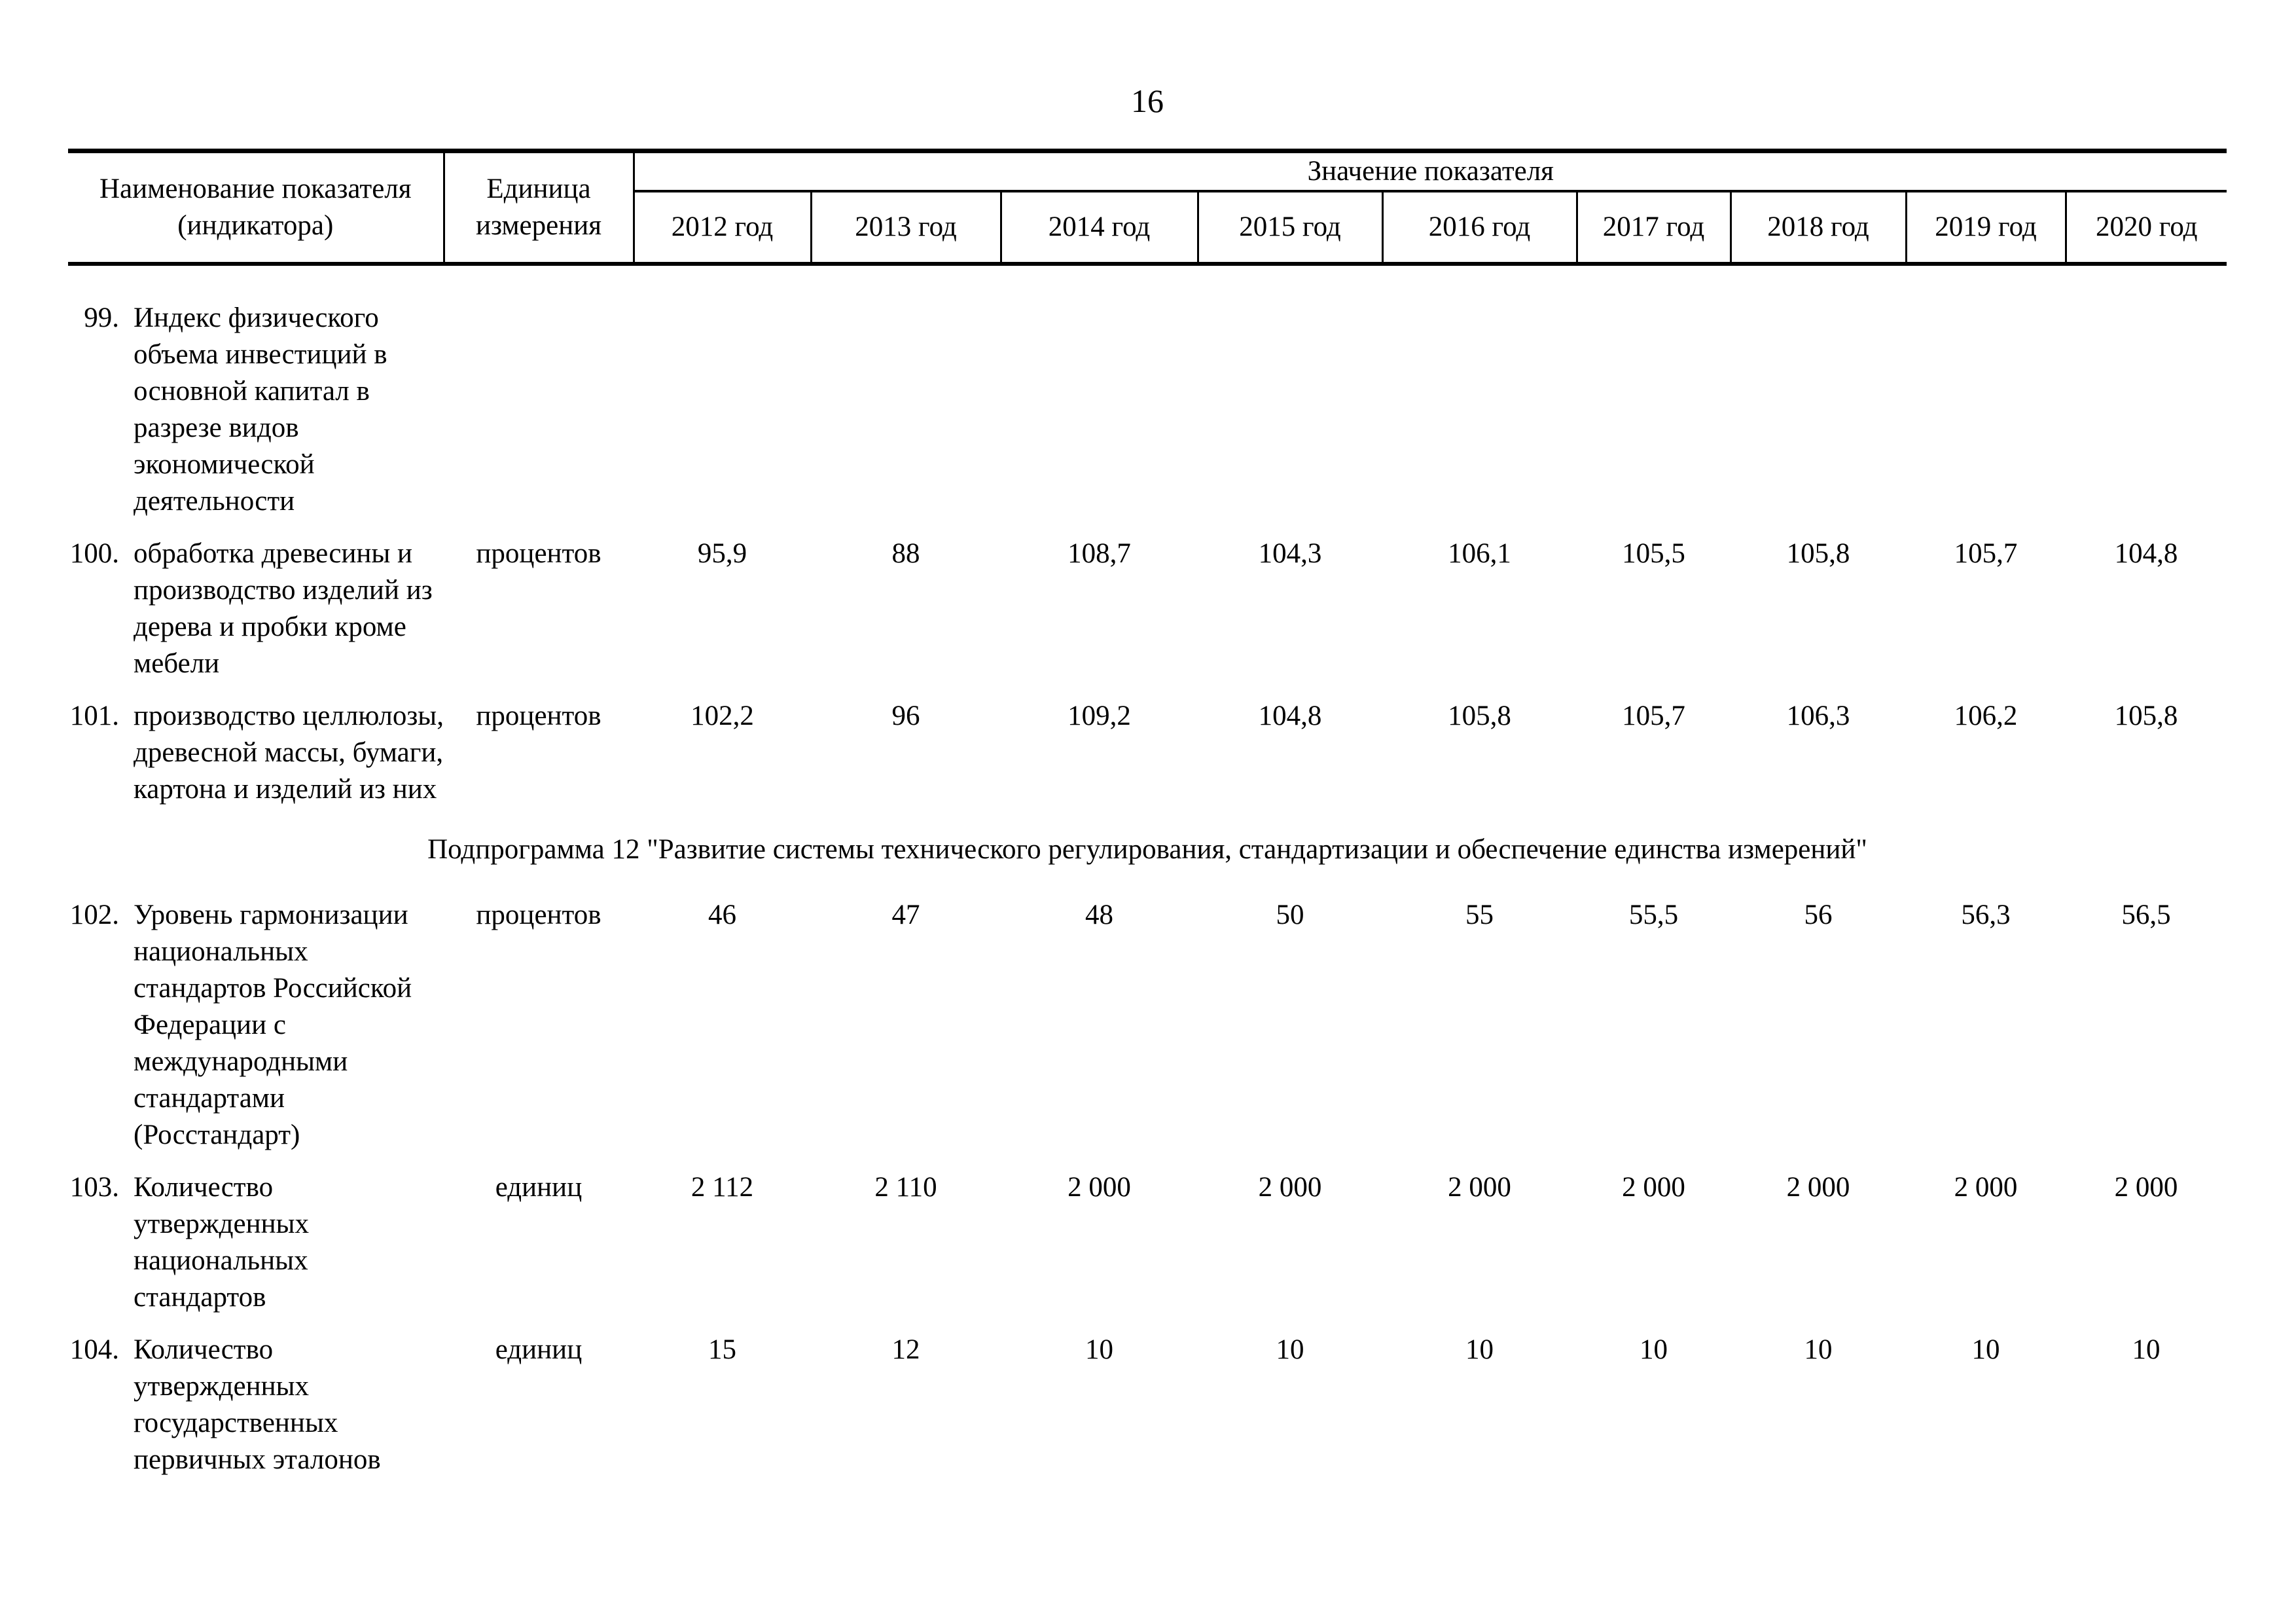  Describe the element at coordinates (1818, 716) in the screenshot. I see `value-cell: 106,3` at that location.